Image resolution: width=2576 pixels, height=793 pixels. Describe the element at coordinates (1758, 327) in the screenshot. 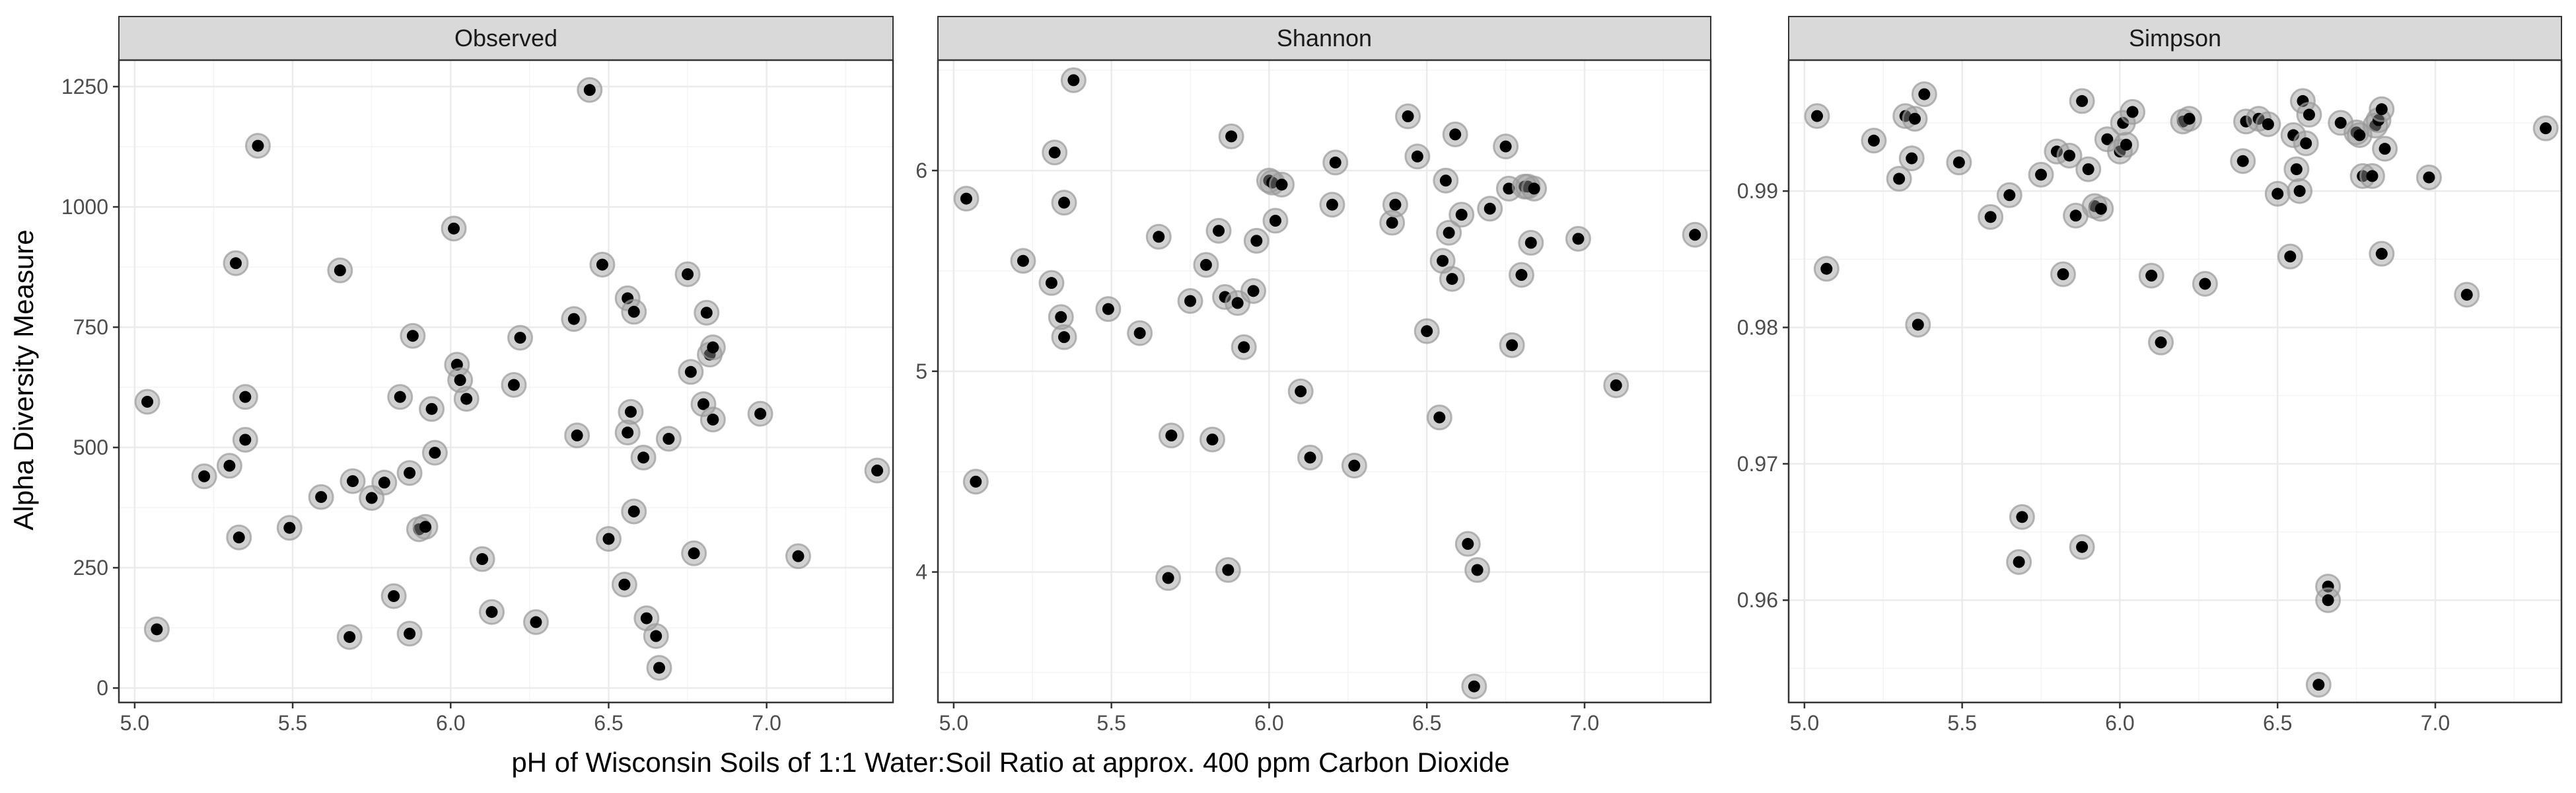

I see `y-tick-label: 0.98` at that location.